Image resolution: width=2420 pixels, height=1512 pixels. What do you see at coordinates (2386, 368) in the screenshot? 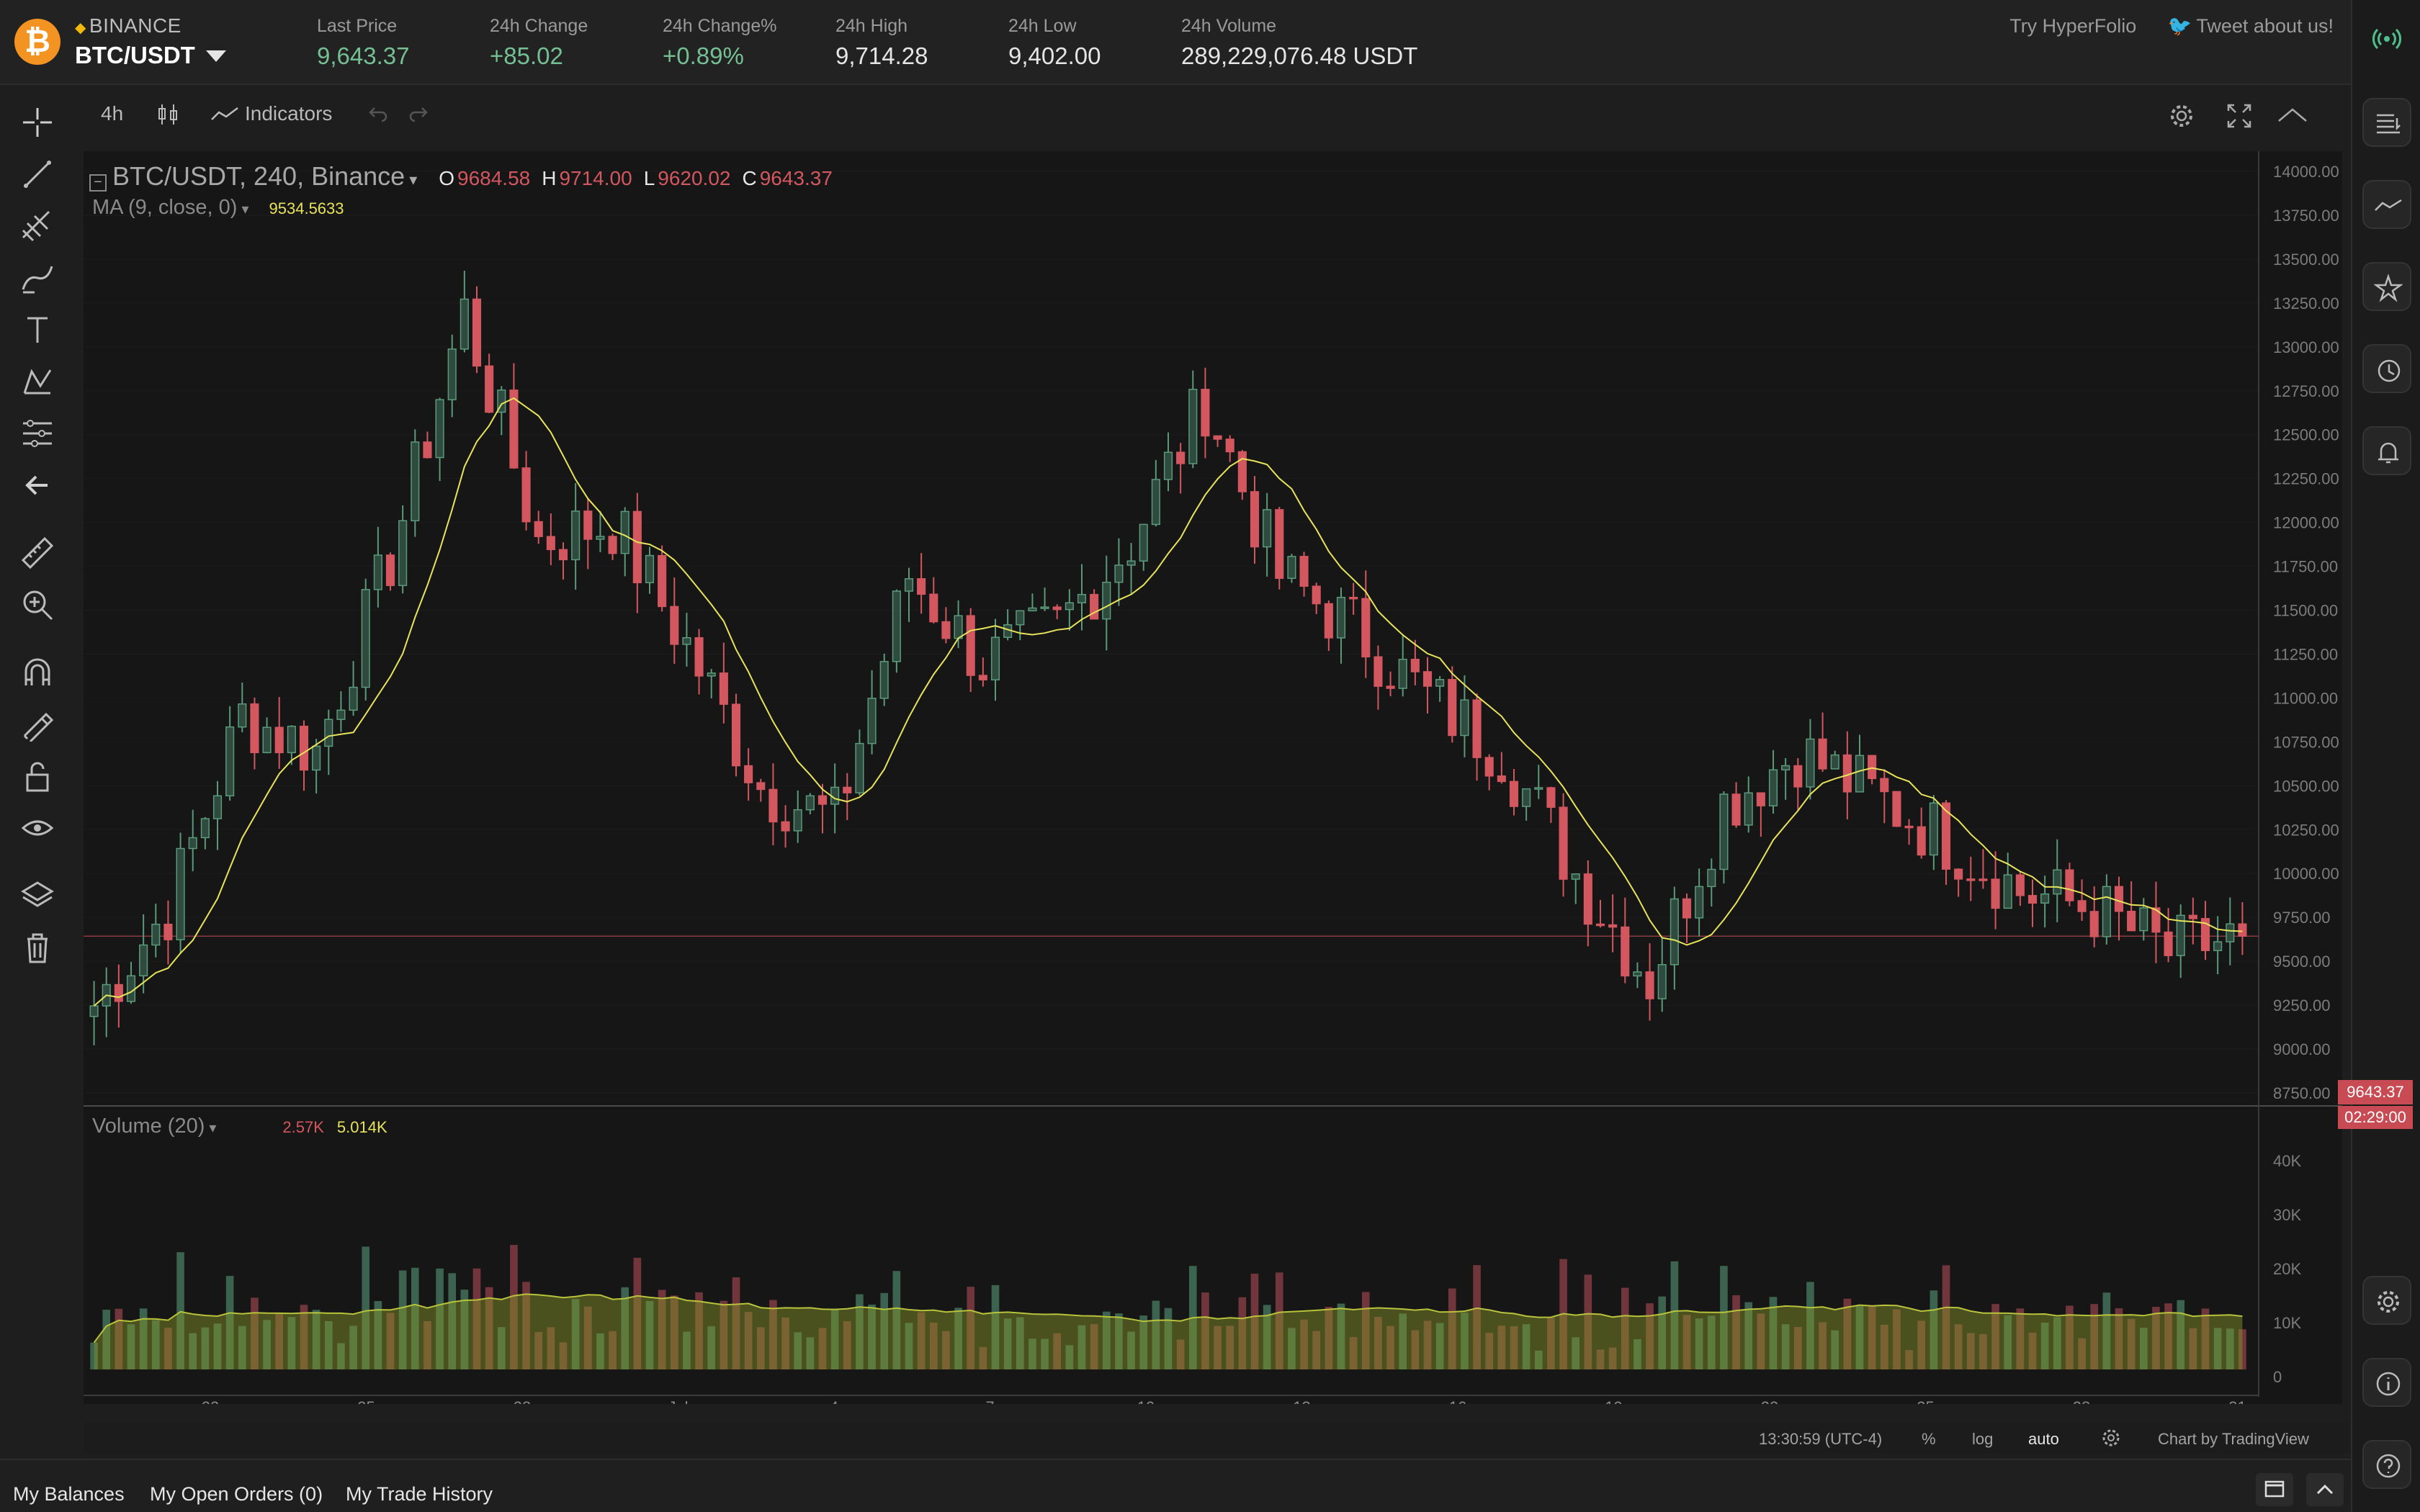
I see `history-button` at bounding box center [2386, 368].